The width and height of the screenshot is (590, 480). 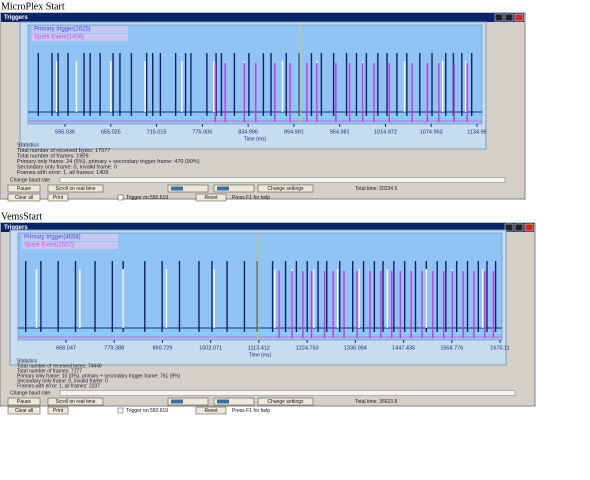 What do you see at coordinates (202, 132) in the screenshot?
I see `x-tick-label: 775.006` at bounding box center [202, 132].